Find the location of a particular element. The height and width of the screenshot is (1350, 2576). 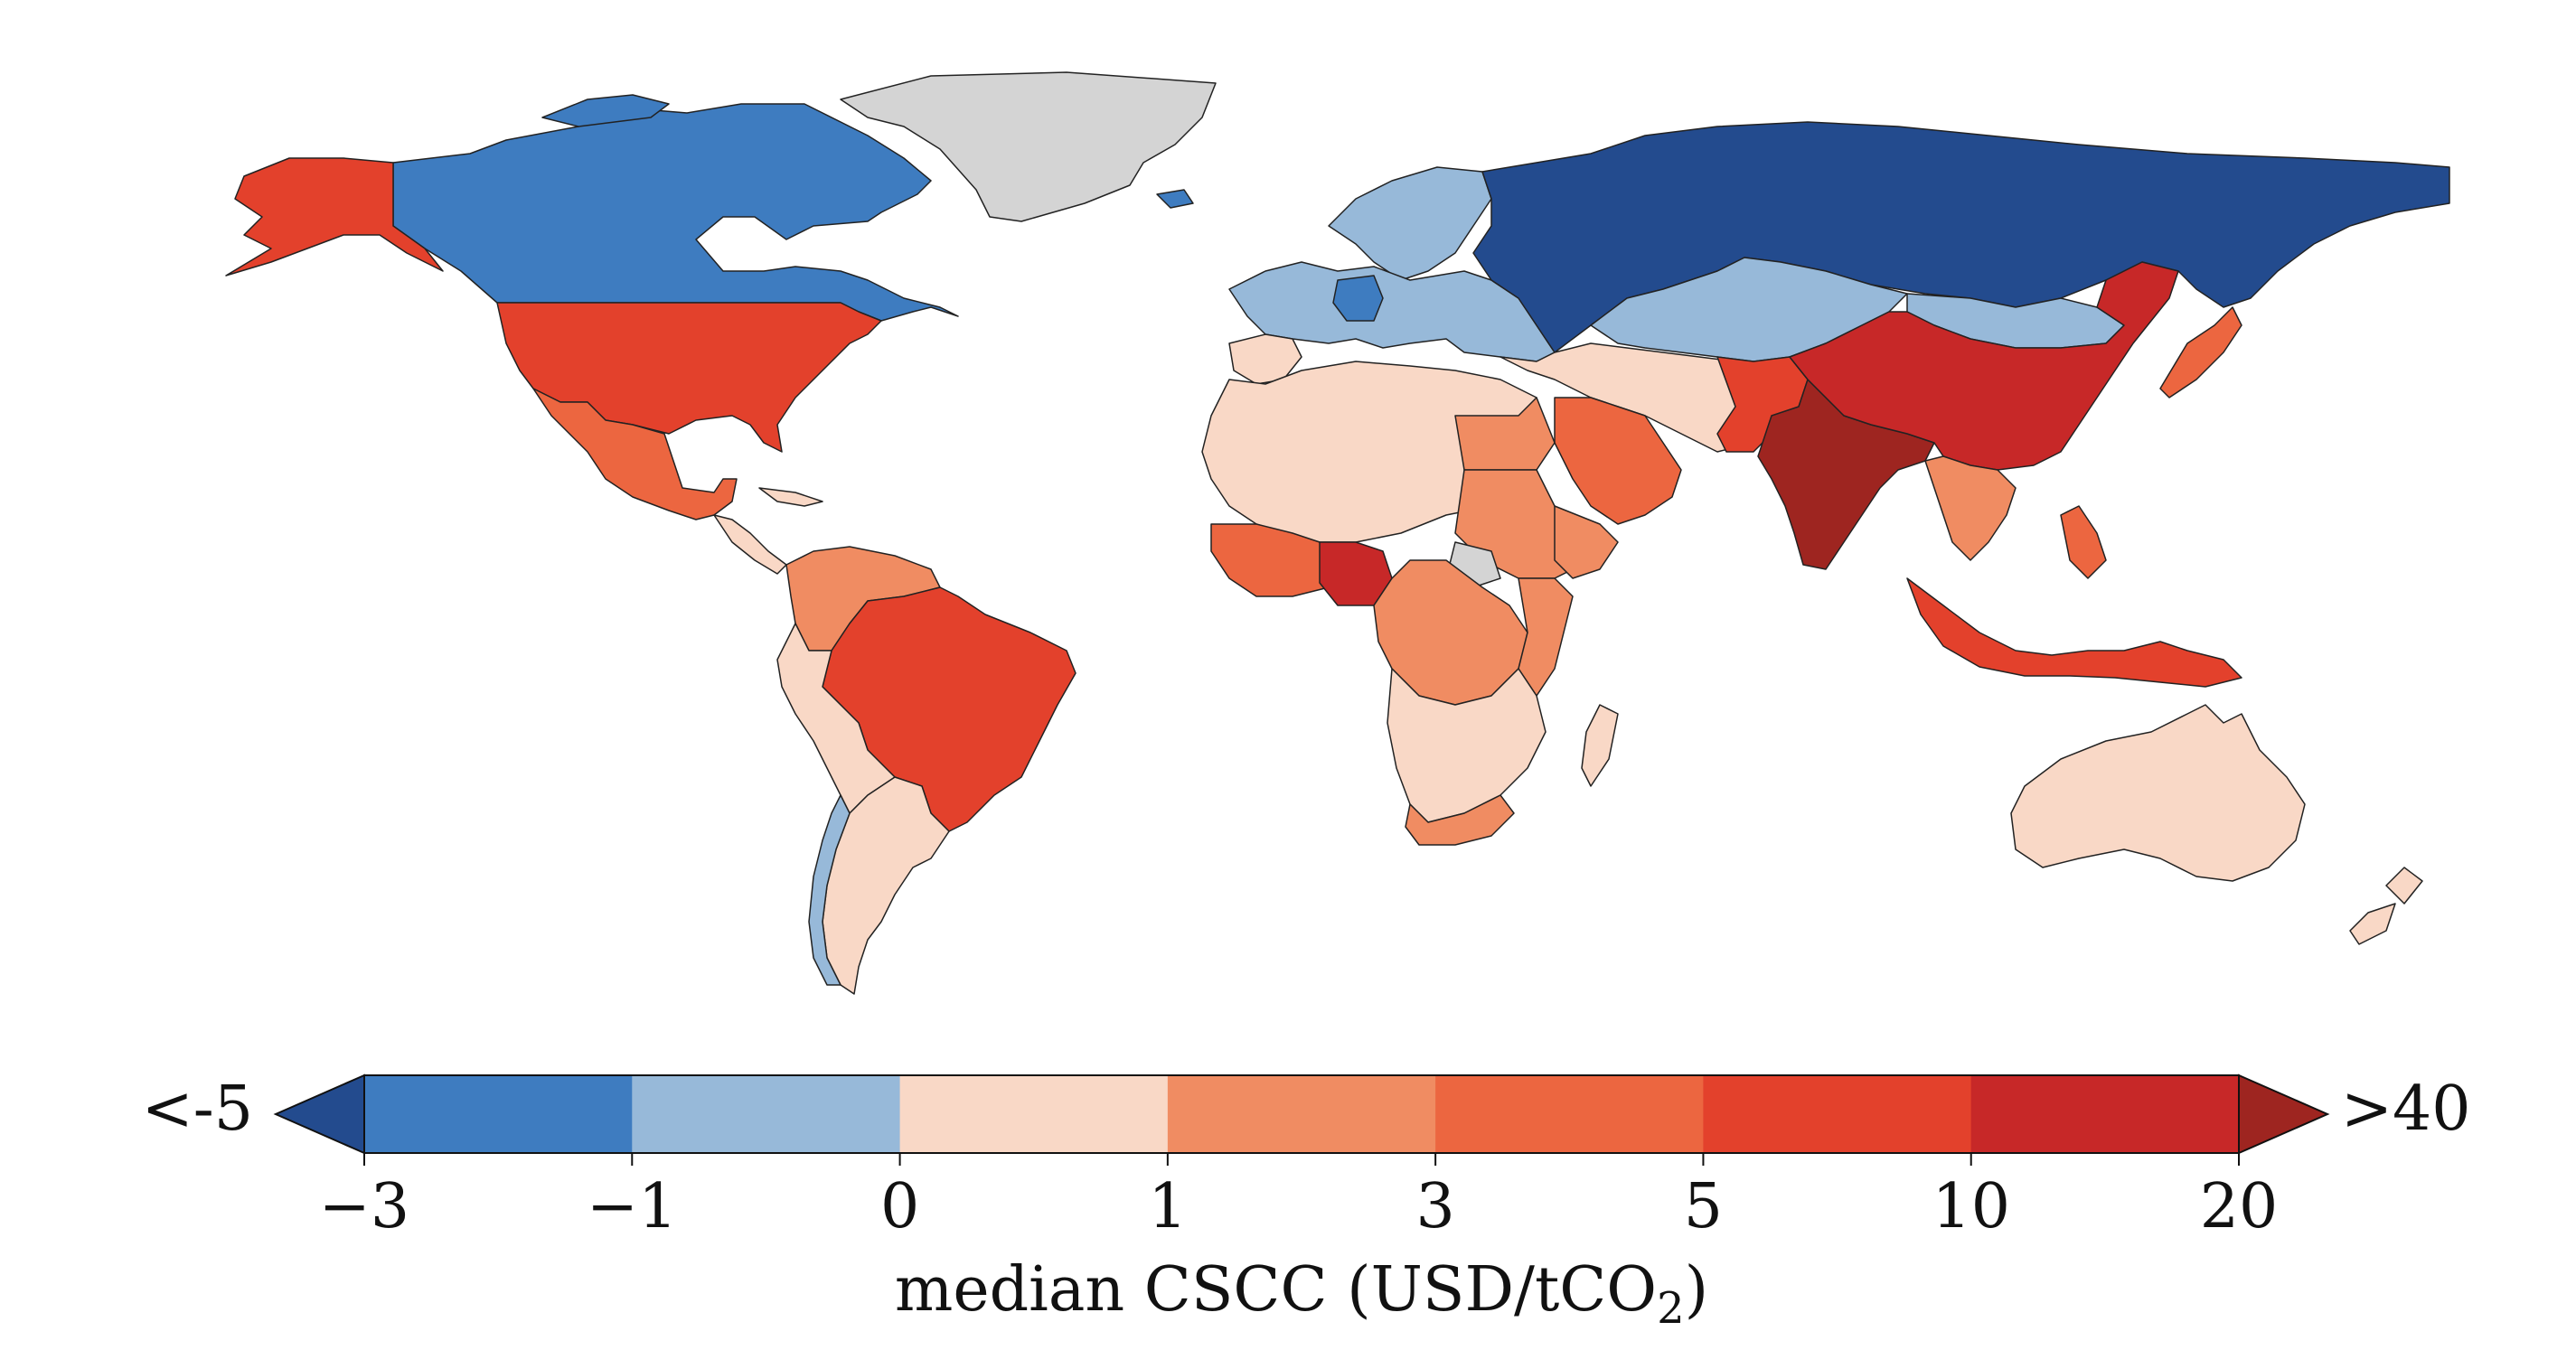

colorbar-extend-low is located at coordinates (319, 1114).